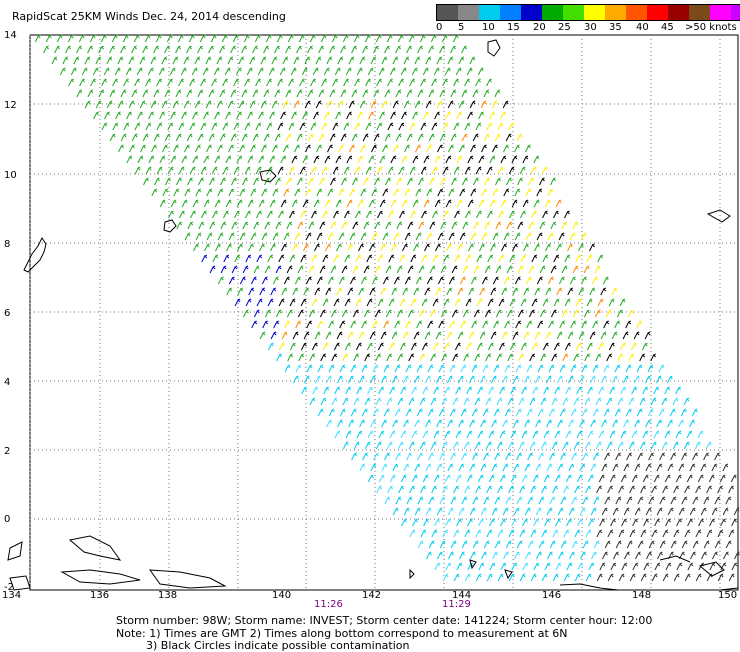 The height and width of the screenshot is (652, 740). Describe the element at coordinates (456, 604) in the screenshot. I see `time-mark: 11:29` at that location.